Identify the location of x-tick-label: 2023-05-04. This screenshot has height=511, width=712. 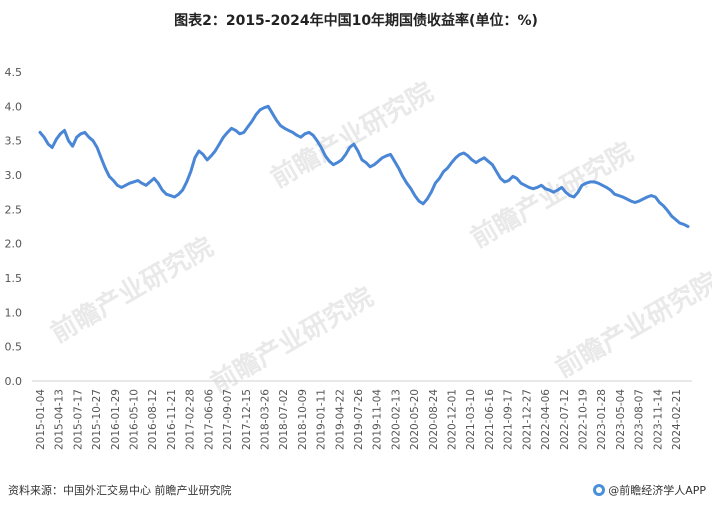
(621, 419).